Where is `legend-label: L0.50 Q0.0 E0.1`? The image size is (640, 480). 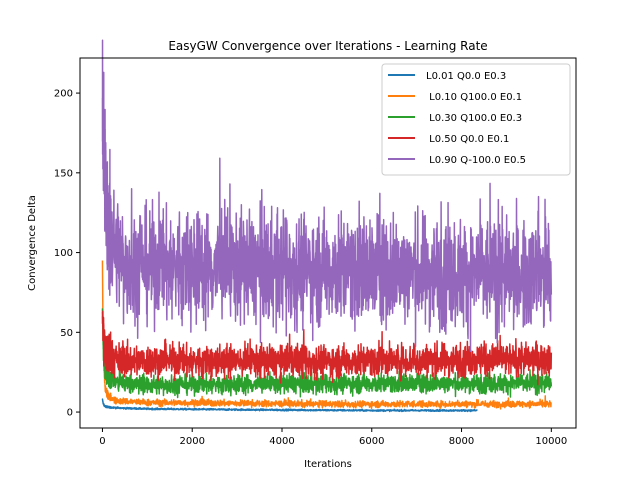
legend-label: L0.50 Q0.0 E0.1 is located at coordinates (467, 139).